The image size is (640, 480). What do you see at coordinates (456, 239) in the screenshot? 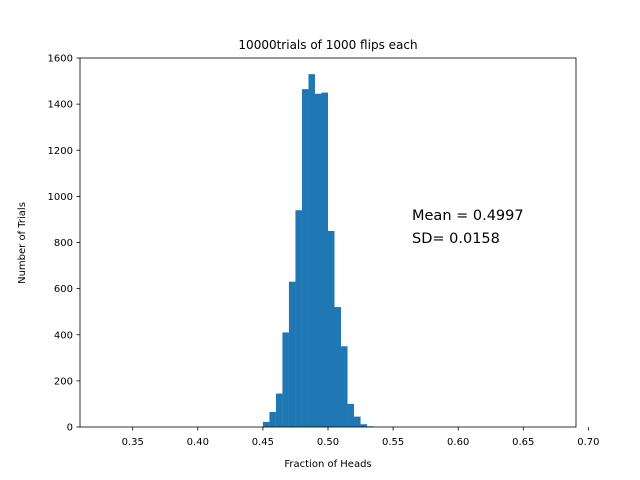
I see `sd-annotation: SD= 0.0158` at bounding box center [456, 239].